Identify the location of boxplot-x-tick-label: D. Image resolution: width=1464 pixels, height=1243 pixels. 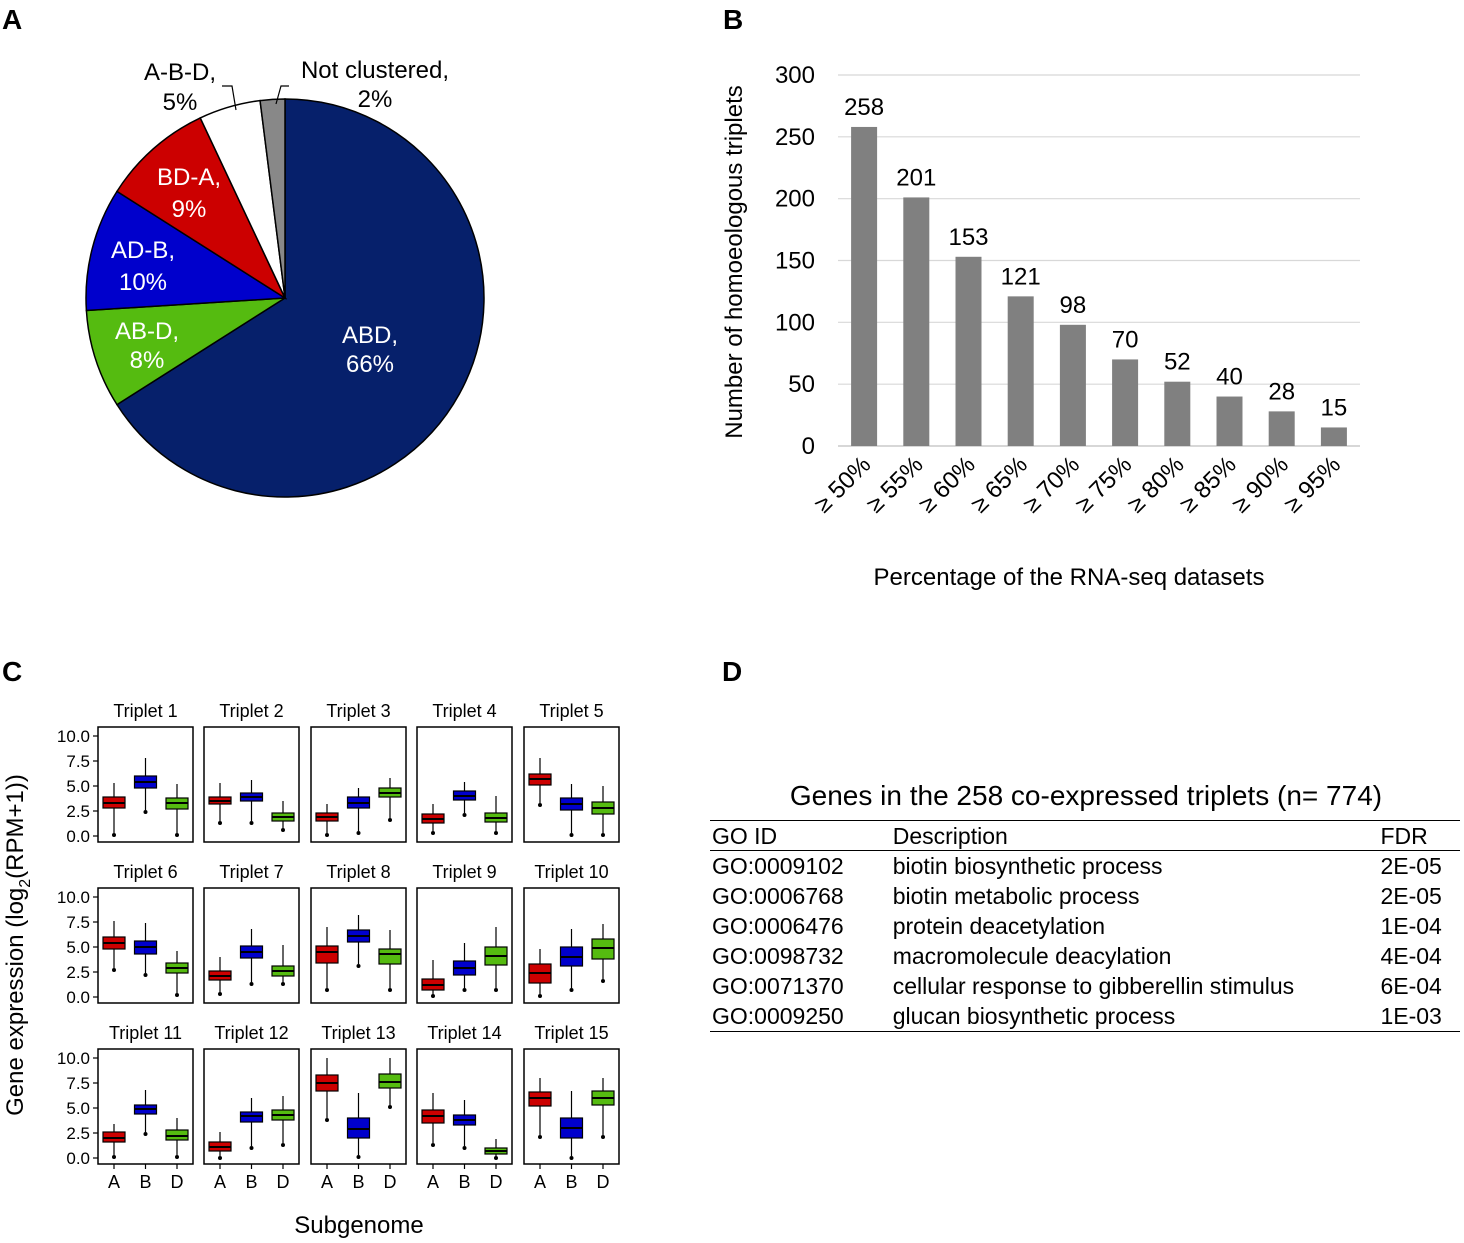
(177, 1182).